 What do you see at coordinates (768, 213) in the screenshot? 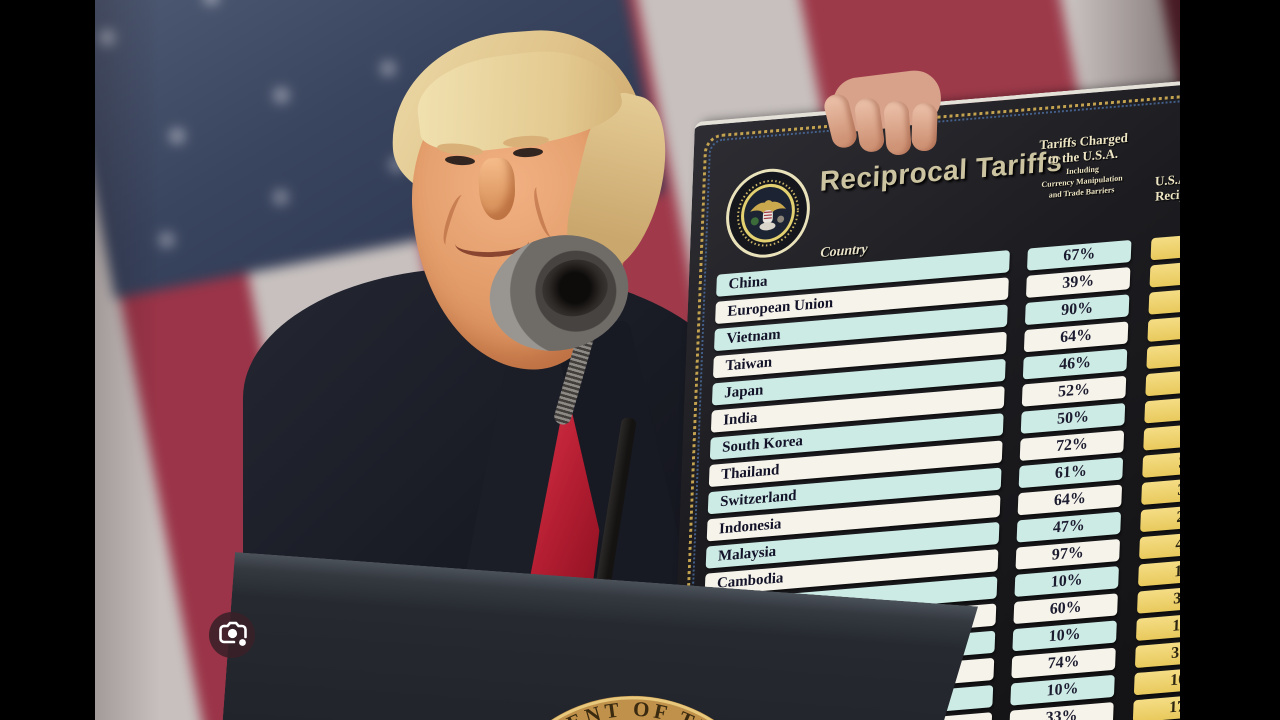
I see `presidential-seal-icon` at bounding box center [768, 213].